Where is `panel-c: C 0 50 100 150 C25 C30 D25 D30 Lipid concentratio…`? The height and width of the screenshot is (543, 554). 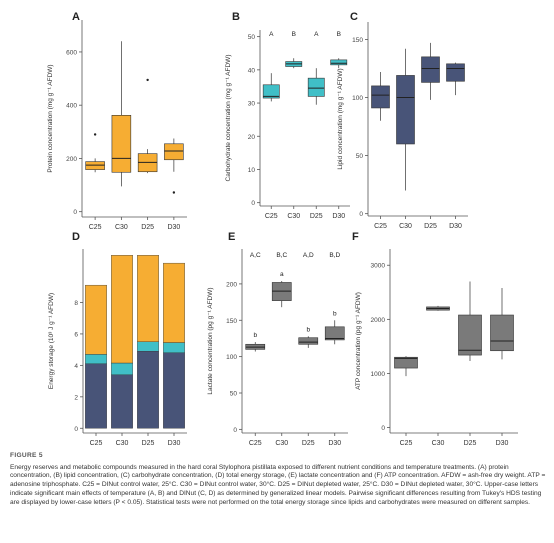
panel-c: C 0 50 100 150 C25 C30 D25 D30 Lipid concentratio… is located at coordinates (402, 120).